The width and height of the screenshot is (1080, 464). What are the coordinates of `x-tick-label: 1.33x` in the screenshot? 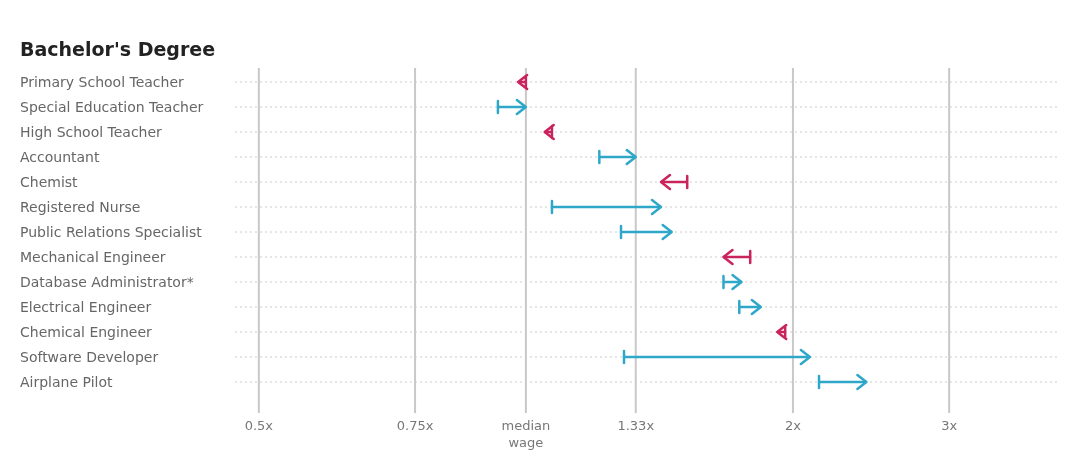 It's located at (636, 425).